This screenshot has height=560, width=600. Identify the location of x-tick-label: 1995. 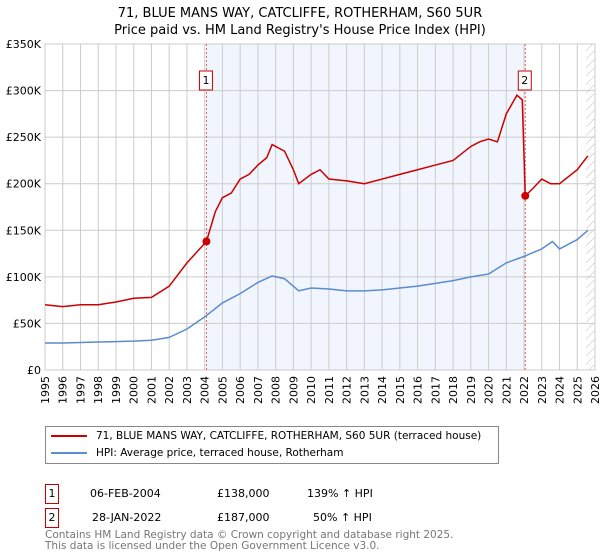
(45, 390).